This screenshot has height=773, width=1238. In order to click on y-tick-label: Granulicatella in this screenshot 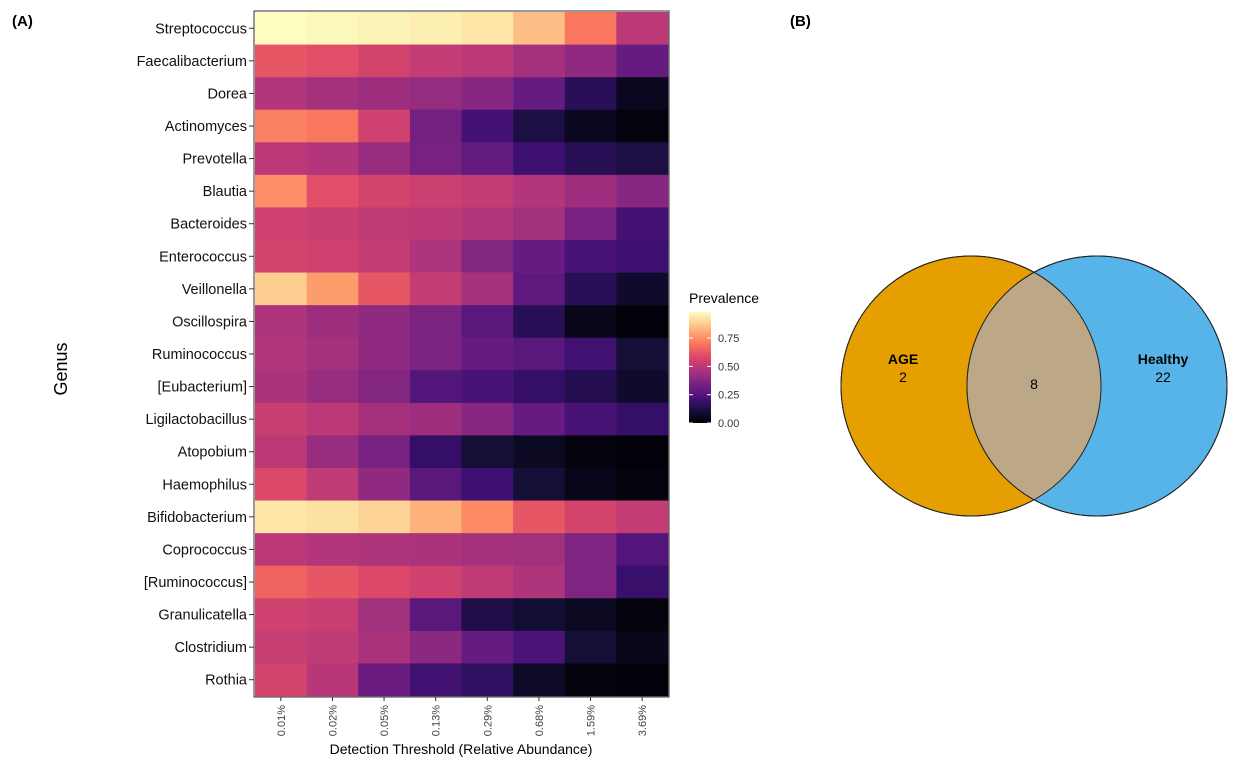, I will do `click(203, 616)`.